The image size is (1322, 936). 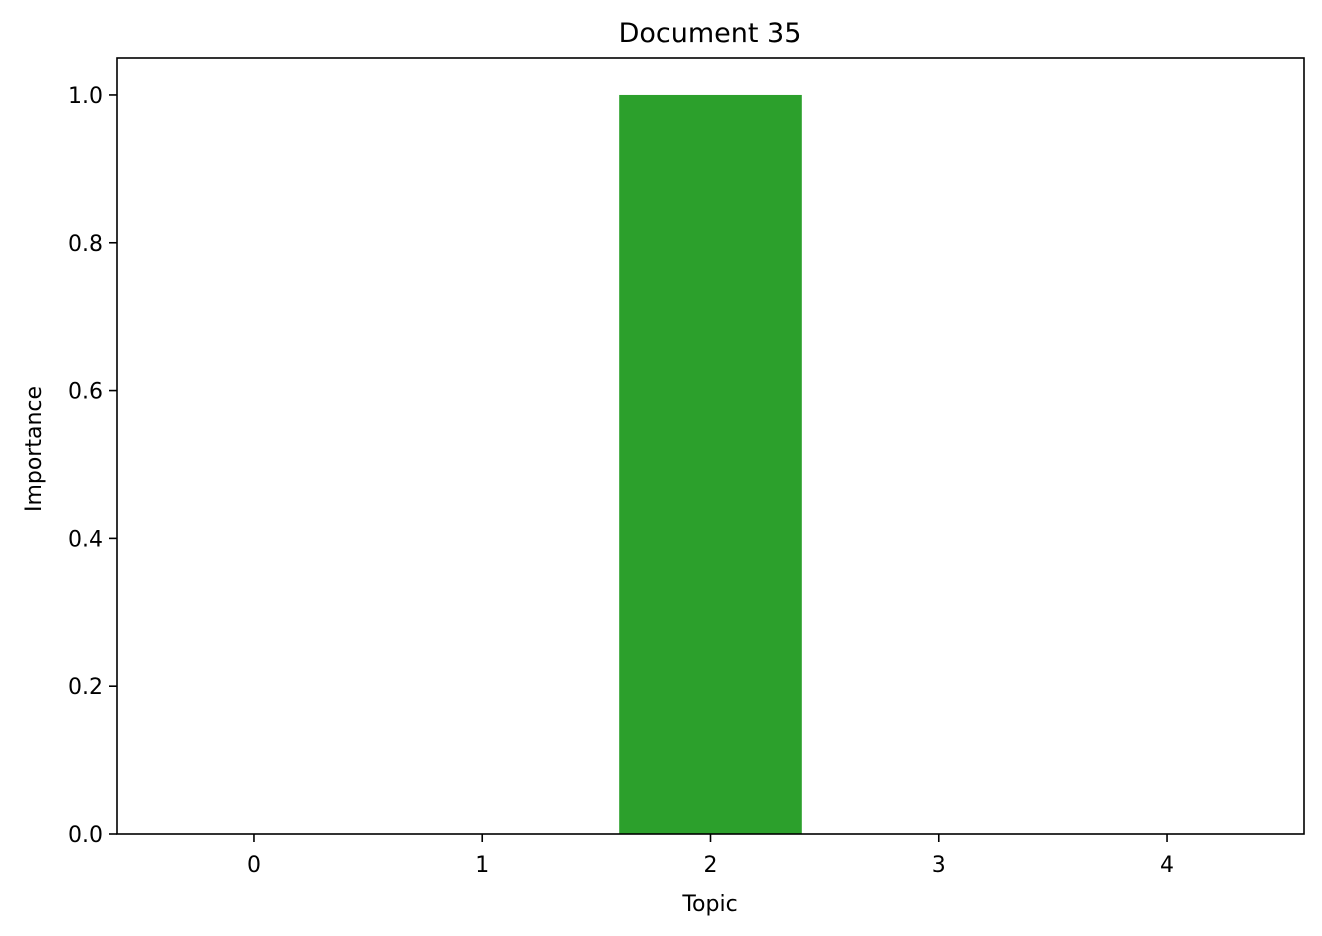 I want to click on y-tick-label: 0.6, so click(x=85, y=392).